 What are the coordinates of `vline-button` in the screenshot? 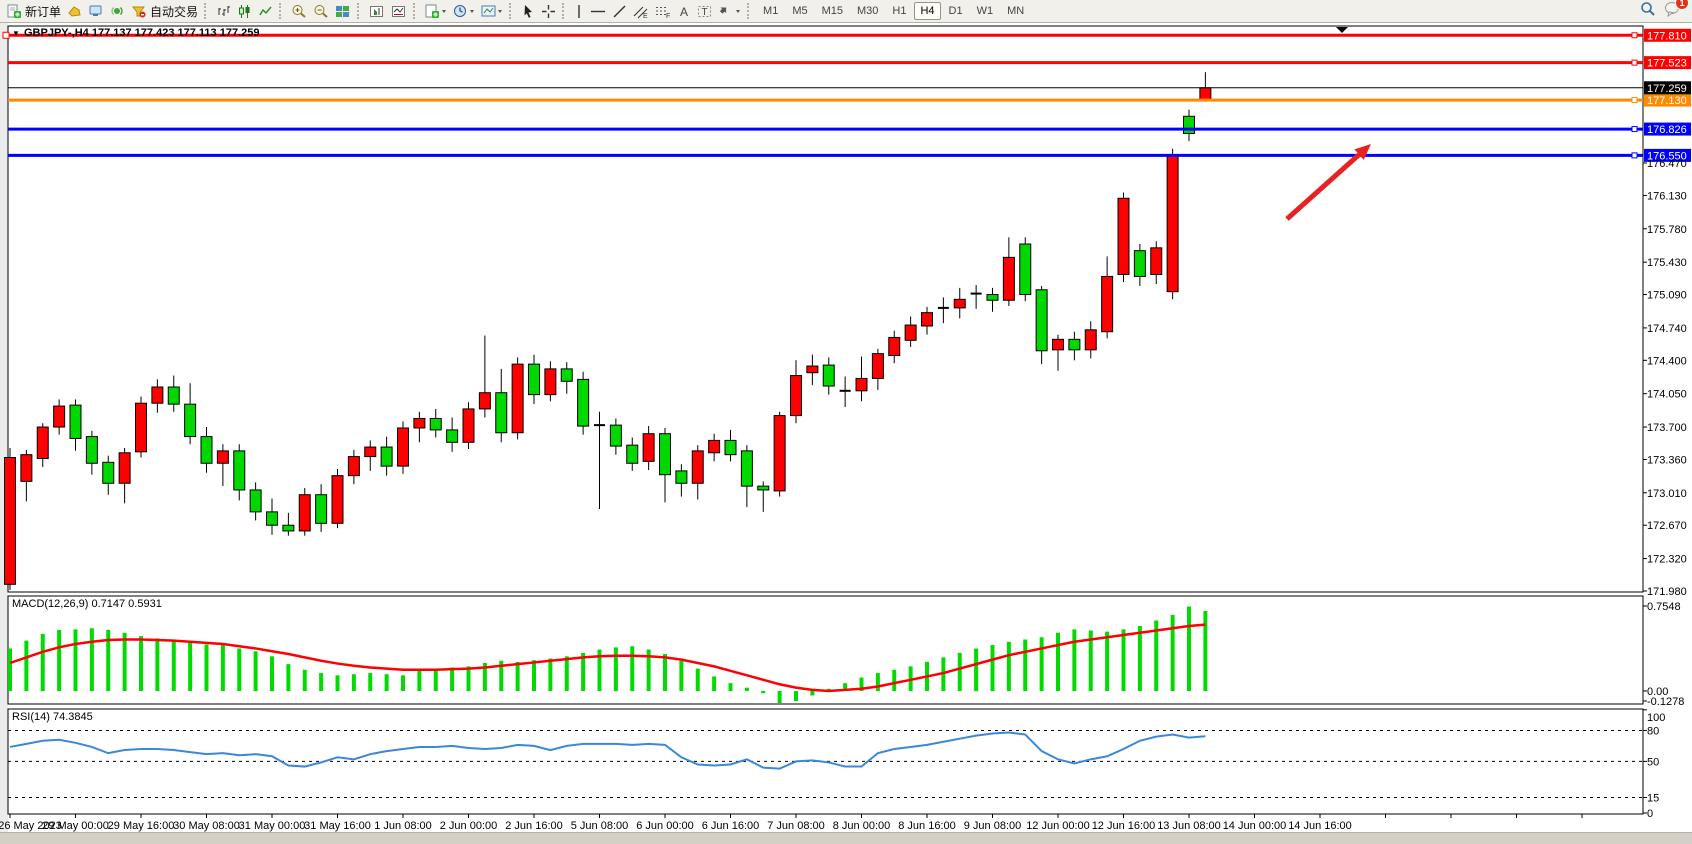 It's located at (579, 11).